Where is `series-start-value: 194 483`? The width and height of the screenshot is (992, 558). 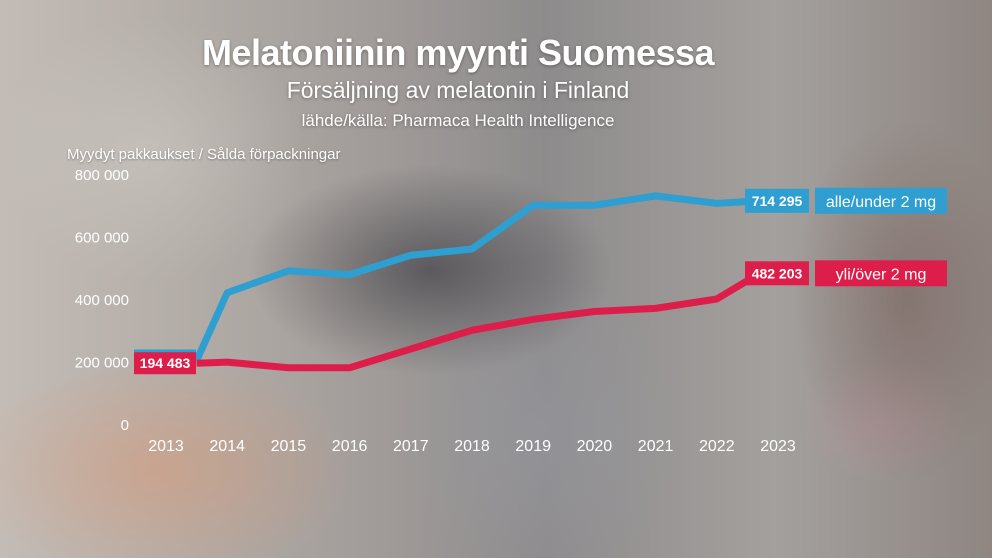
series-start-value: 194 483 is located at coordinates (165, 363).